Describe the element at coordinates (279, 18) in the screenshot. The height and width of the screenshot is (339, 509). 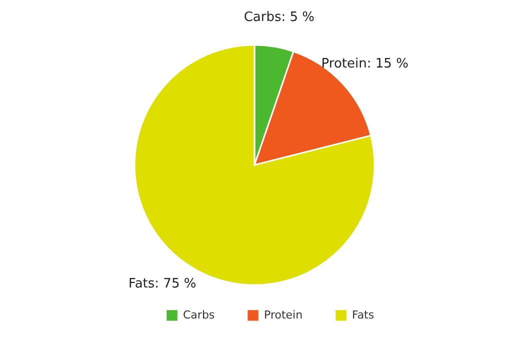
I see `data-label: Carbs: 5 %` at that location.